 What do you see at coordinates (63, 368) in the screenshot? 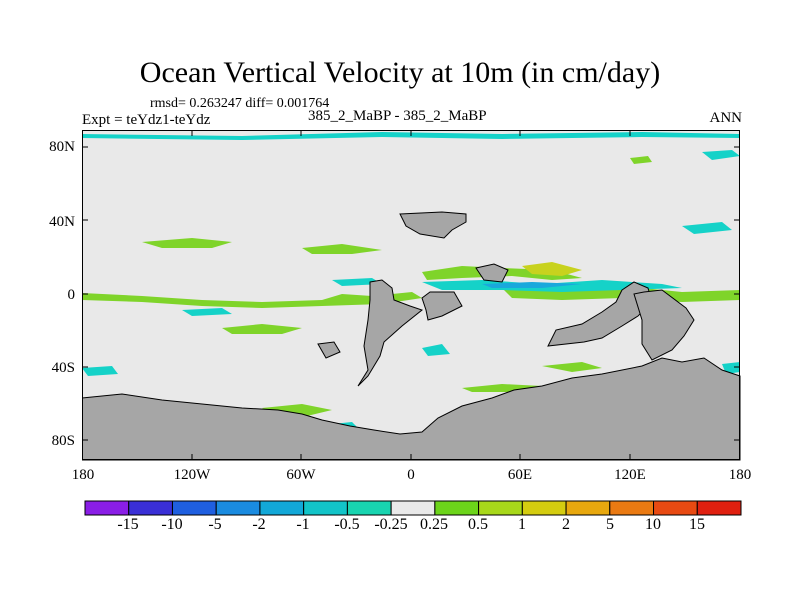
I see `lat-label-40s: 40S` at bounding box center [63, 368].